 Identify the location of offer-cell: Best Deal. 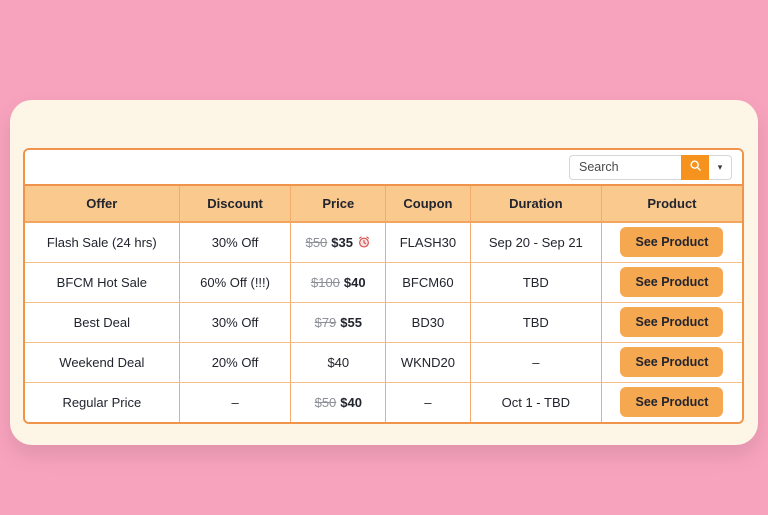
(102, 322).